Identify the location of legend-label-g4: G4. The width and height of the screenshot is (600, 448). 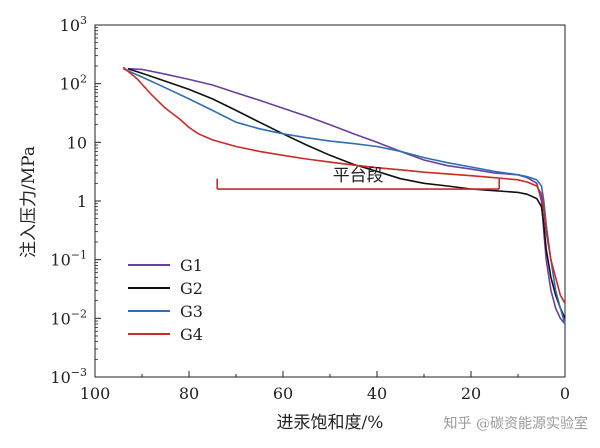
(191, 334).